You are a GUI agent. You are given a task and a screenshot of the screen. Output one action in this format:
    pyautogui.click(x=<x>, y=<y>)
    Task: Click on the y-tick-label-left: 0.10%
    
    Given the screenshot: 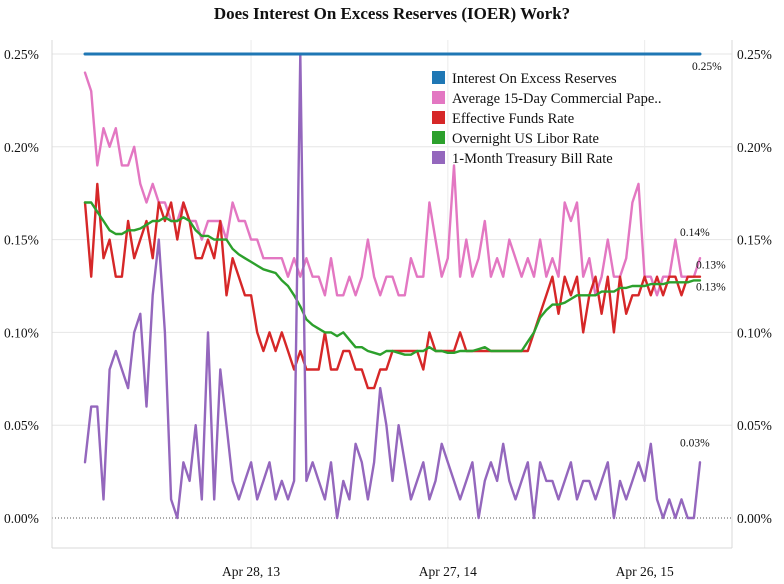 What is the action you would take?
    pyautogui.click(x=21, y=332)
    